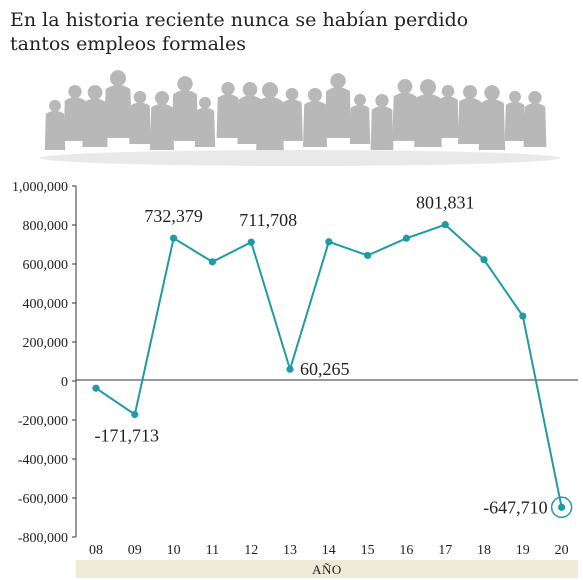 The height and width of the screenshot is (580, 583). I want to click on x-tick-label: 13, so click(290, 550).